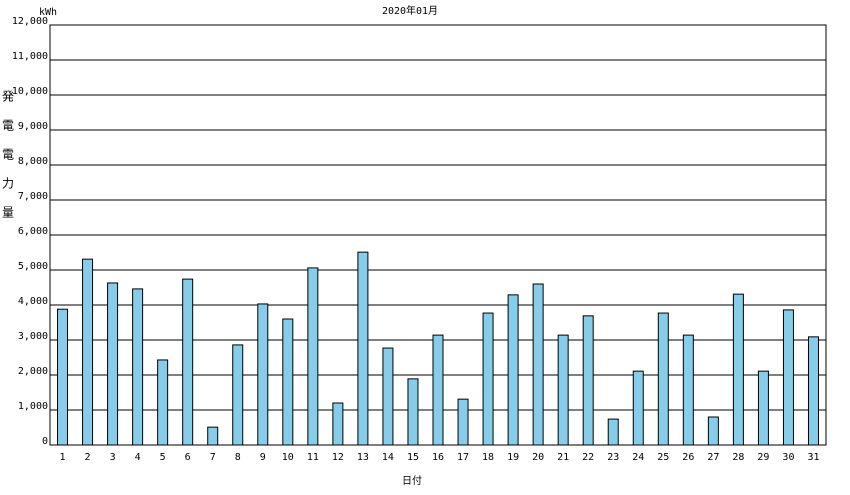 The width and height of the screenshot is (850, 495). I want to click on x-tick-label: 29, so click(763, 457).